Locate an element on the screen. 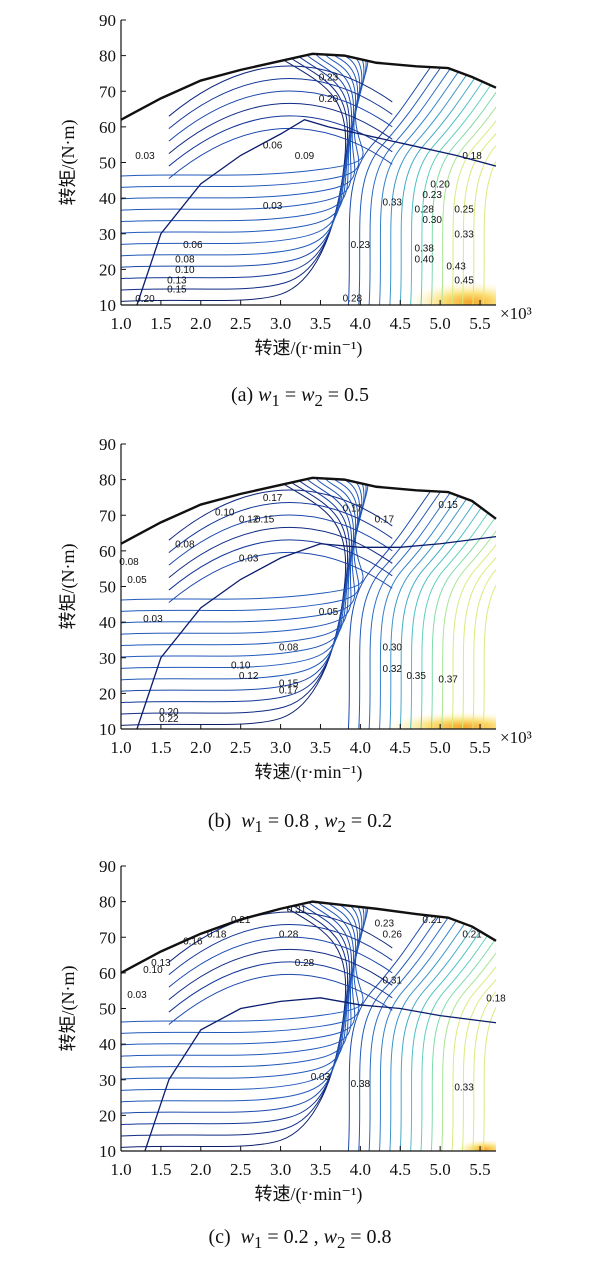  contour-label: 0.30 is located at coordinates (393, 648).